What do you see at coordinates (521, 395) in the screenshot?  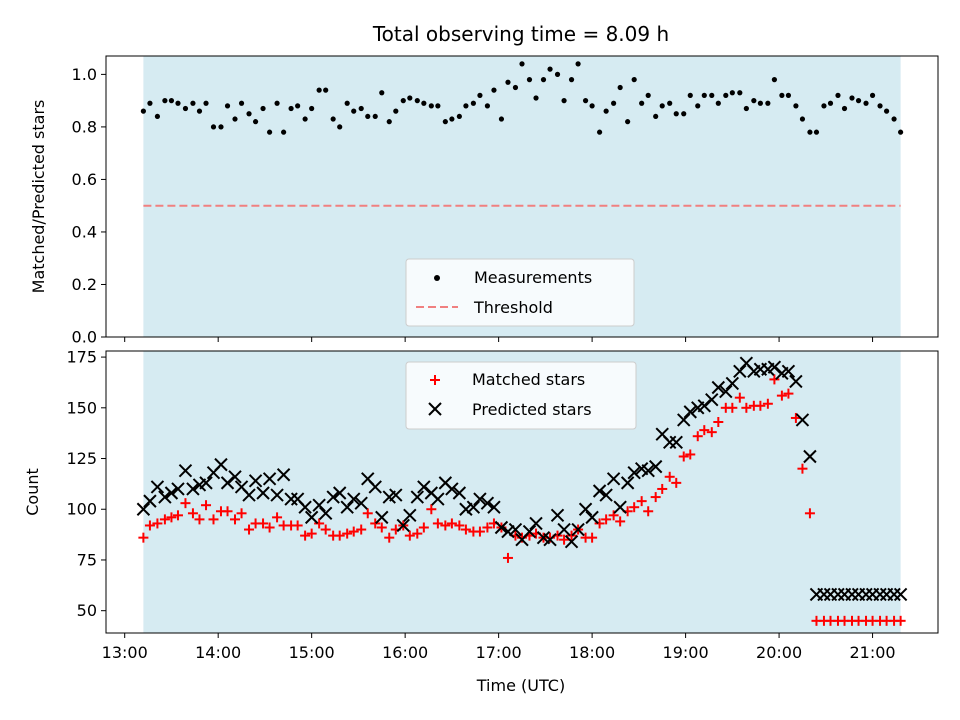 I see `bottom-legend: Matched stars Predicted stars` at bounding box center [521, 395].